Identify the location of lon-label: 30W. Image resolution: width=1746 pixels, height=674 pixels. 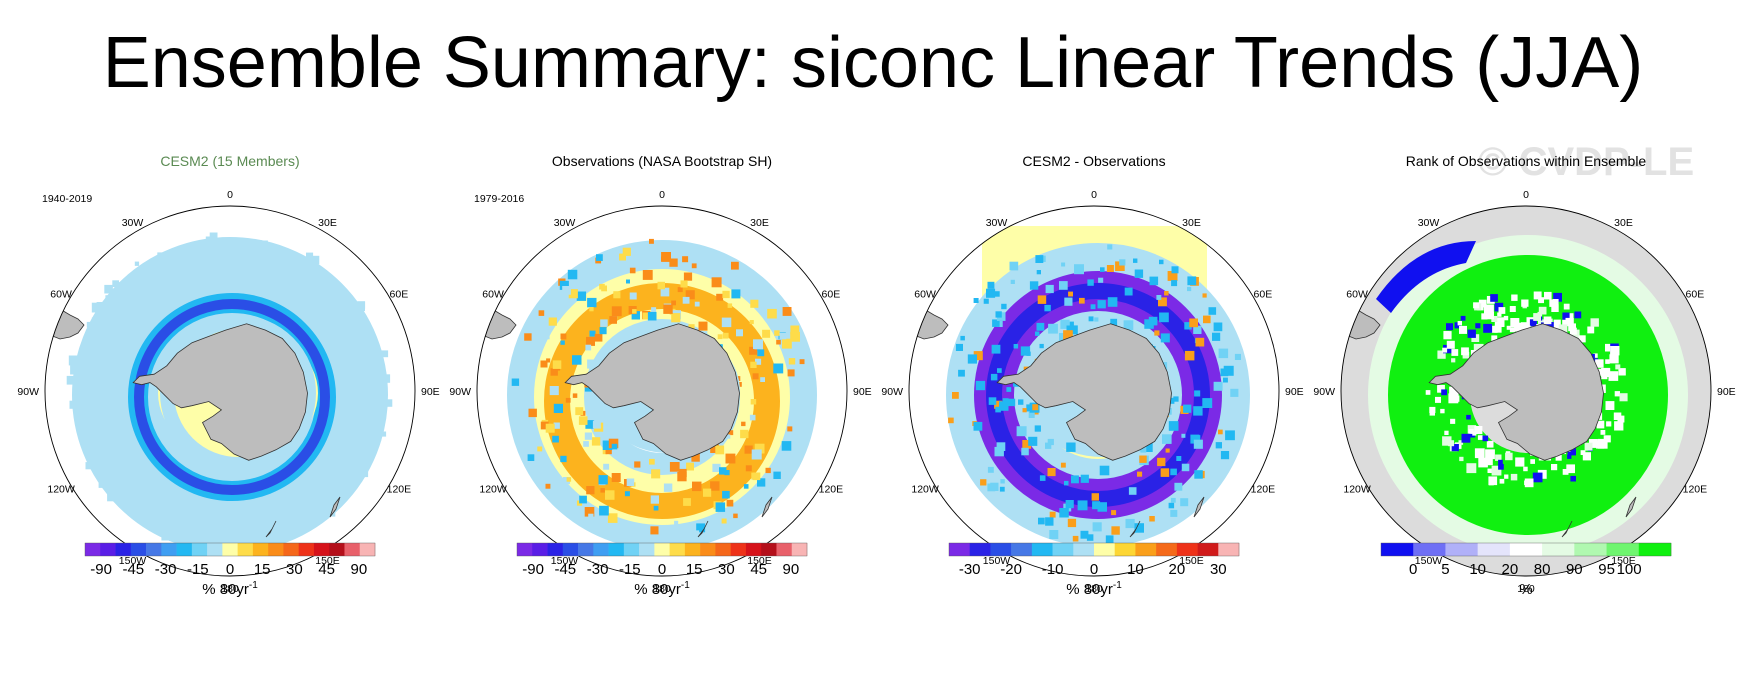
(565, 223).